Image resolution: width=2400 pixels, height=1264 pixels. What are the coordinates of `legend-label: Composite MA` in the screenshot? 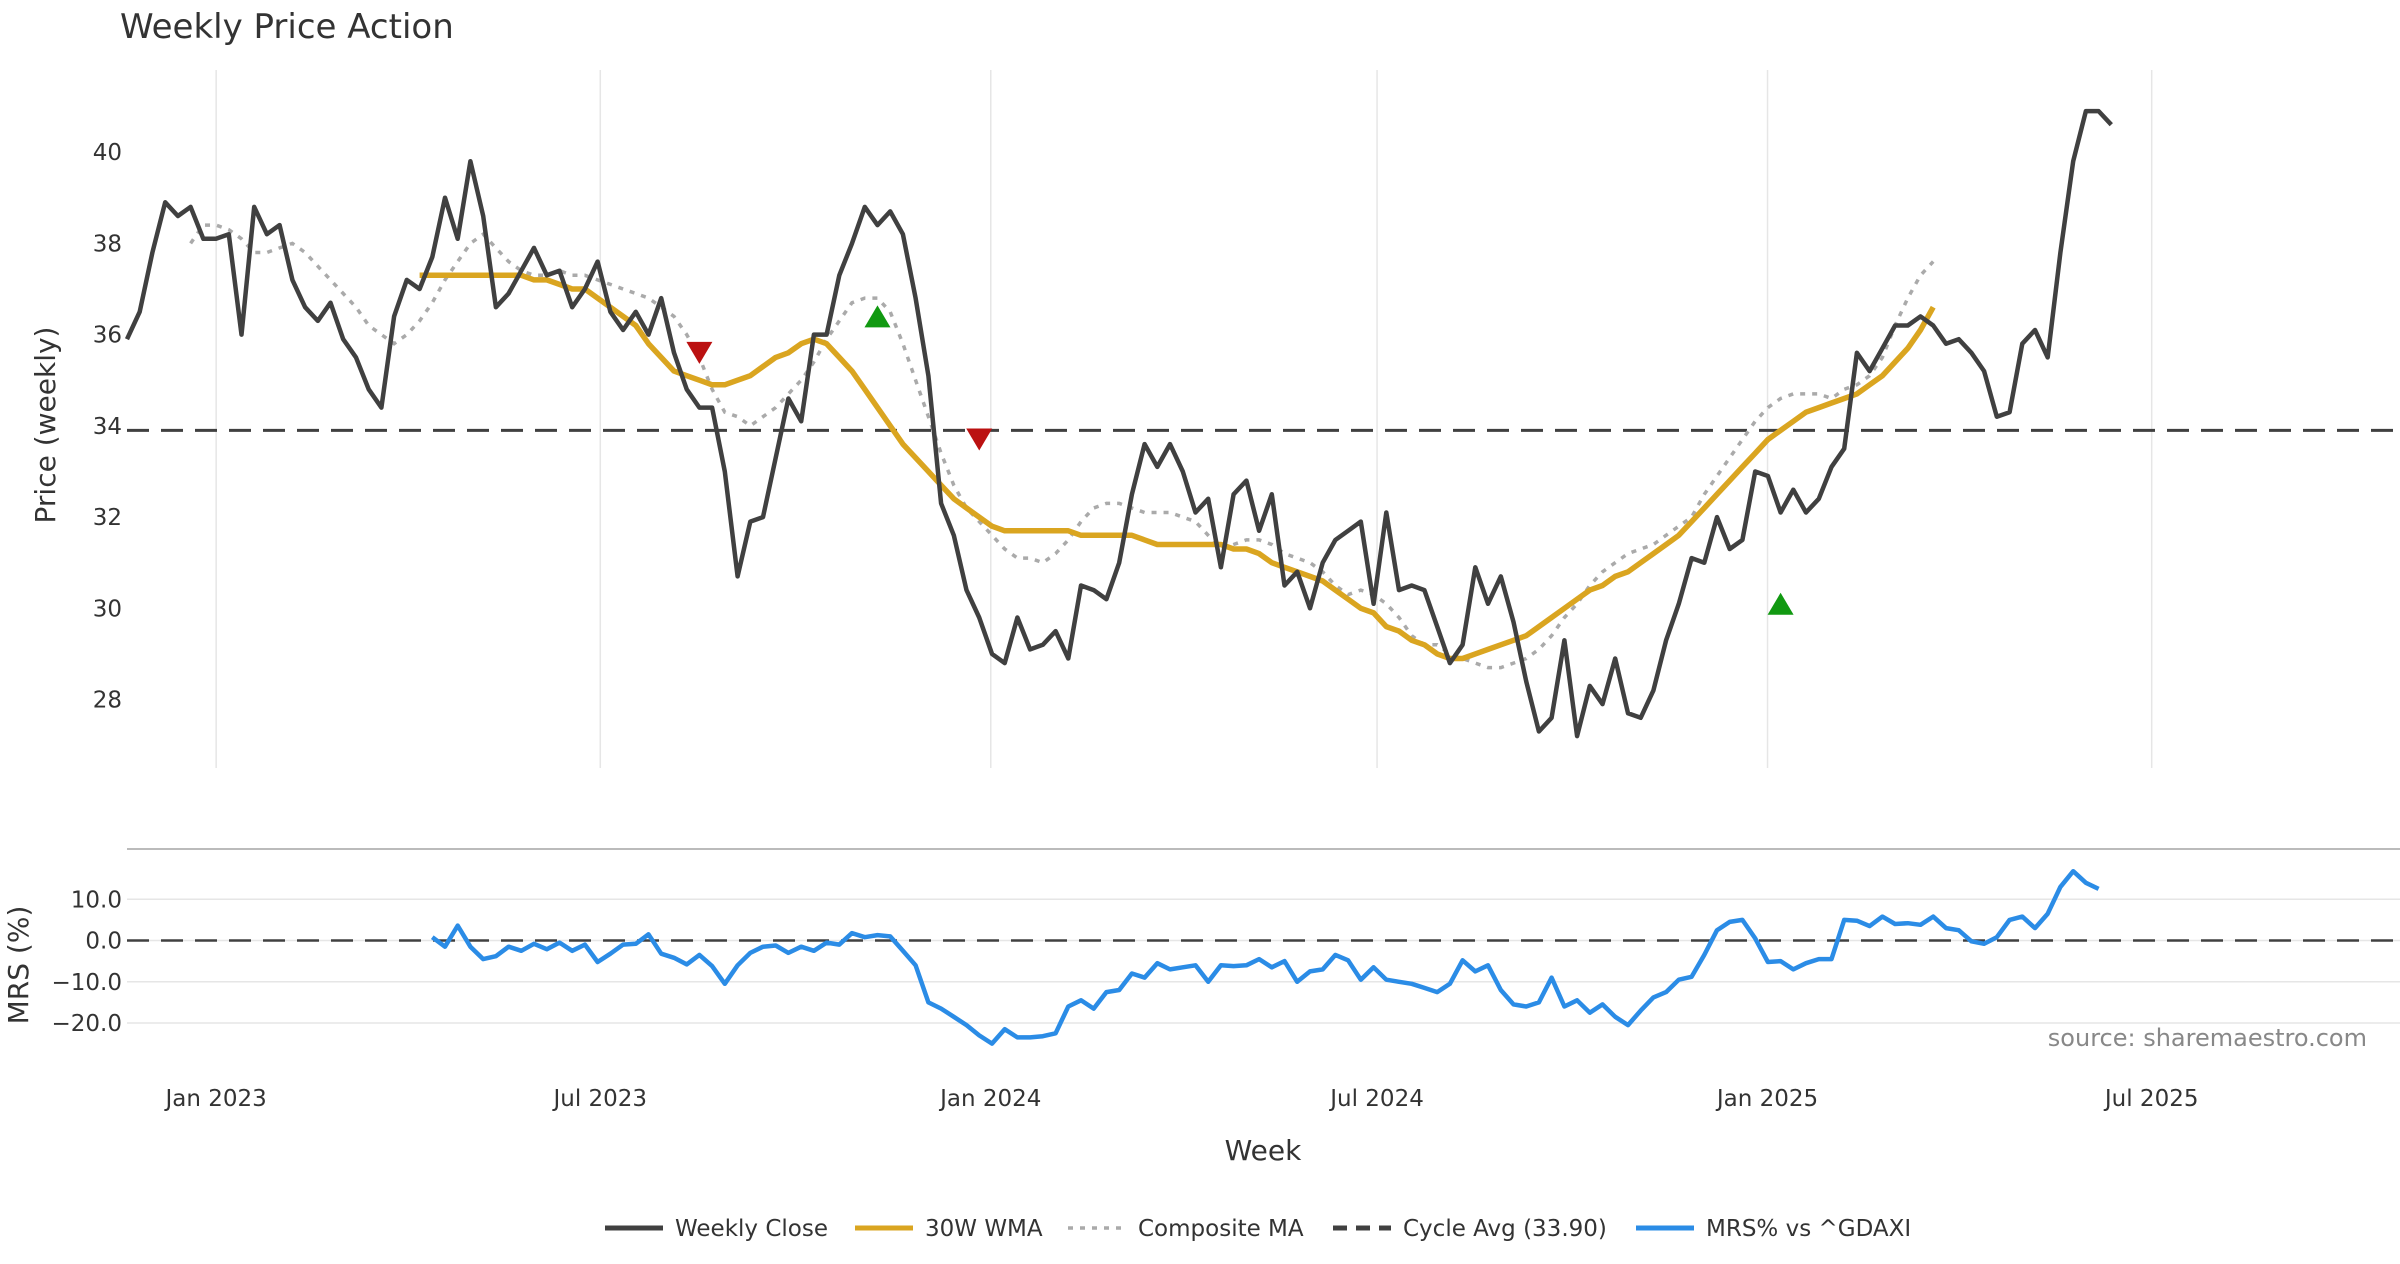 It's located at (1221, 1229).